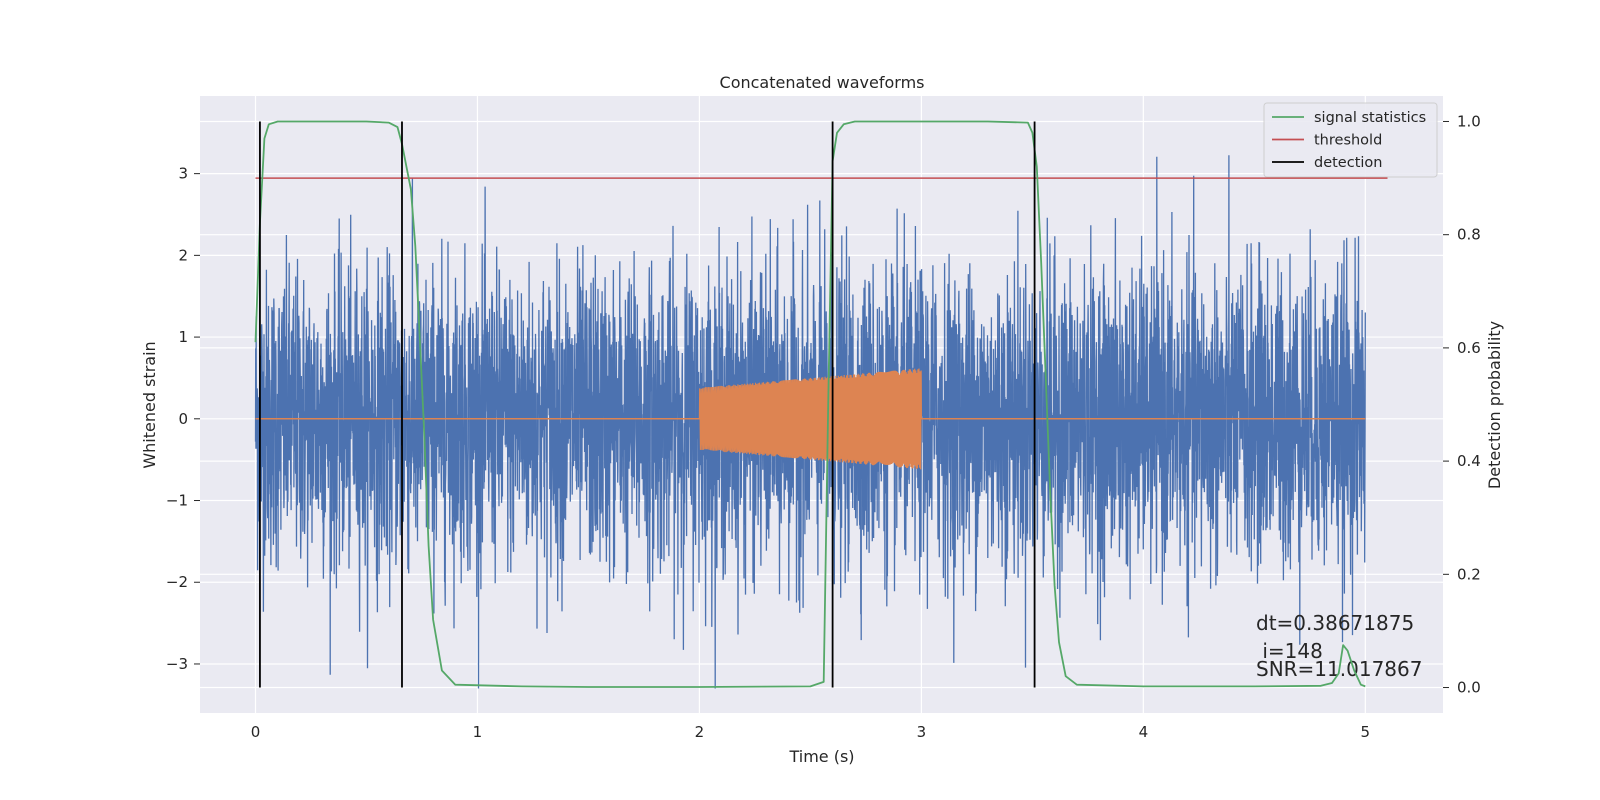  I want to click on x-axis-label: Time (s), so click(821, 756).